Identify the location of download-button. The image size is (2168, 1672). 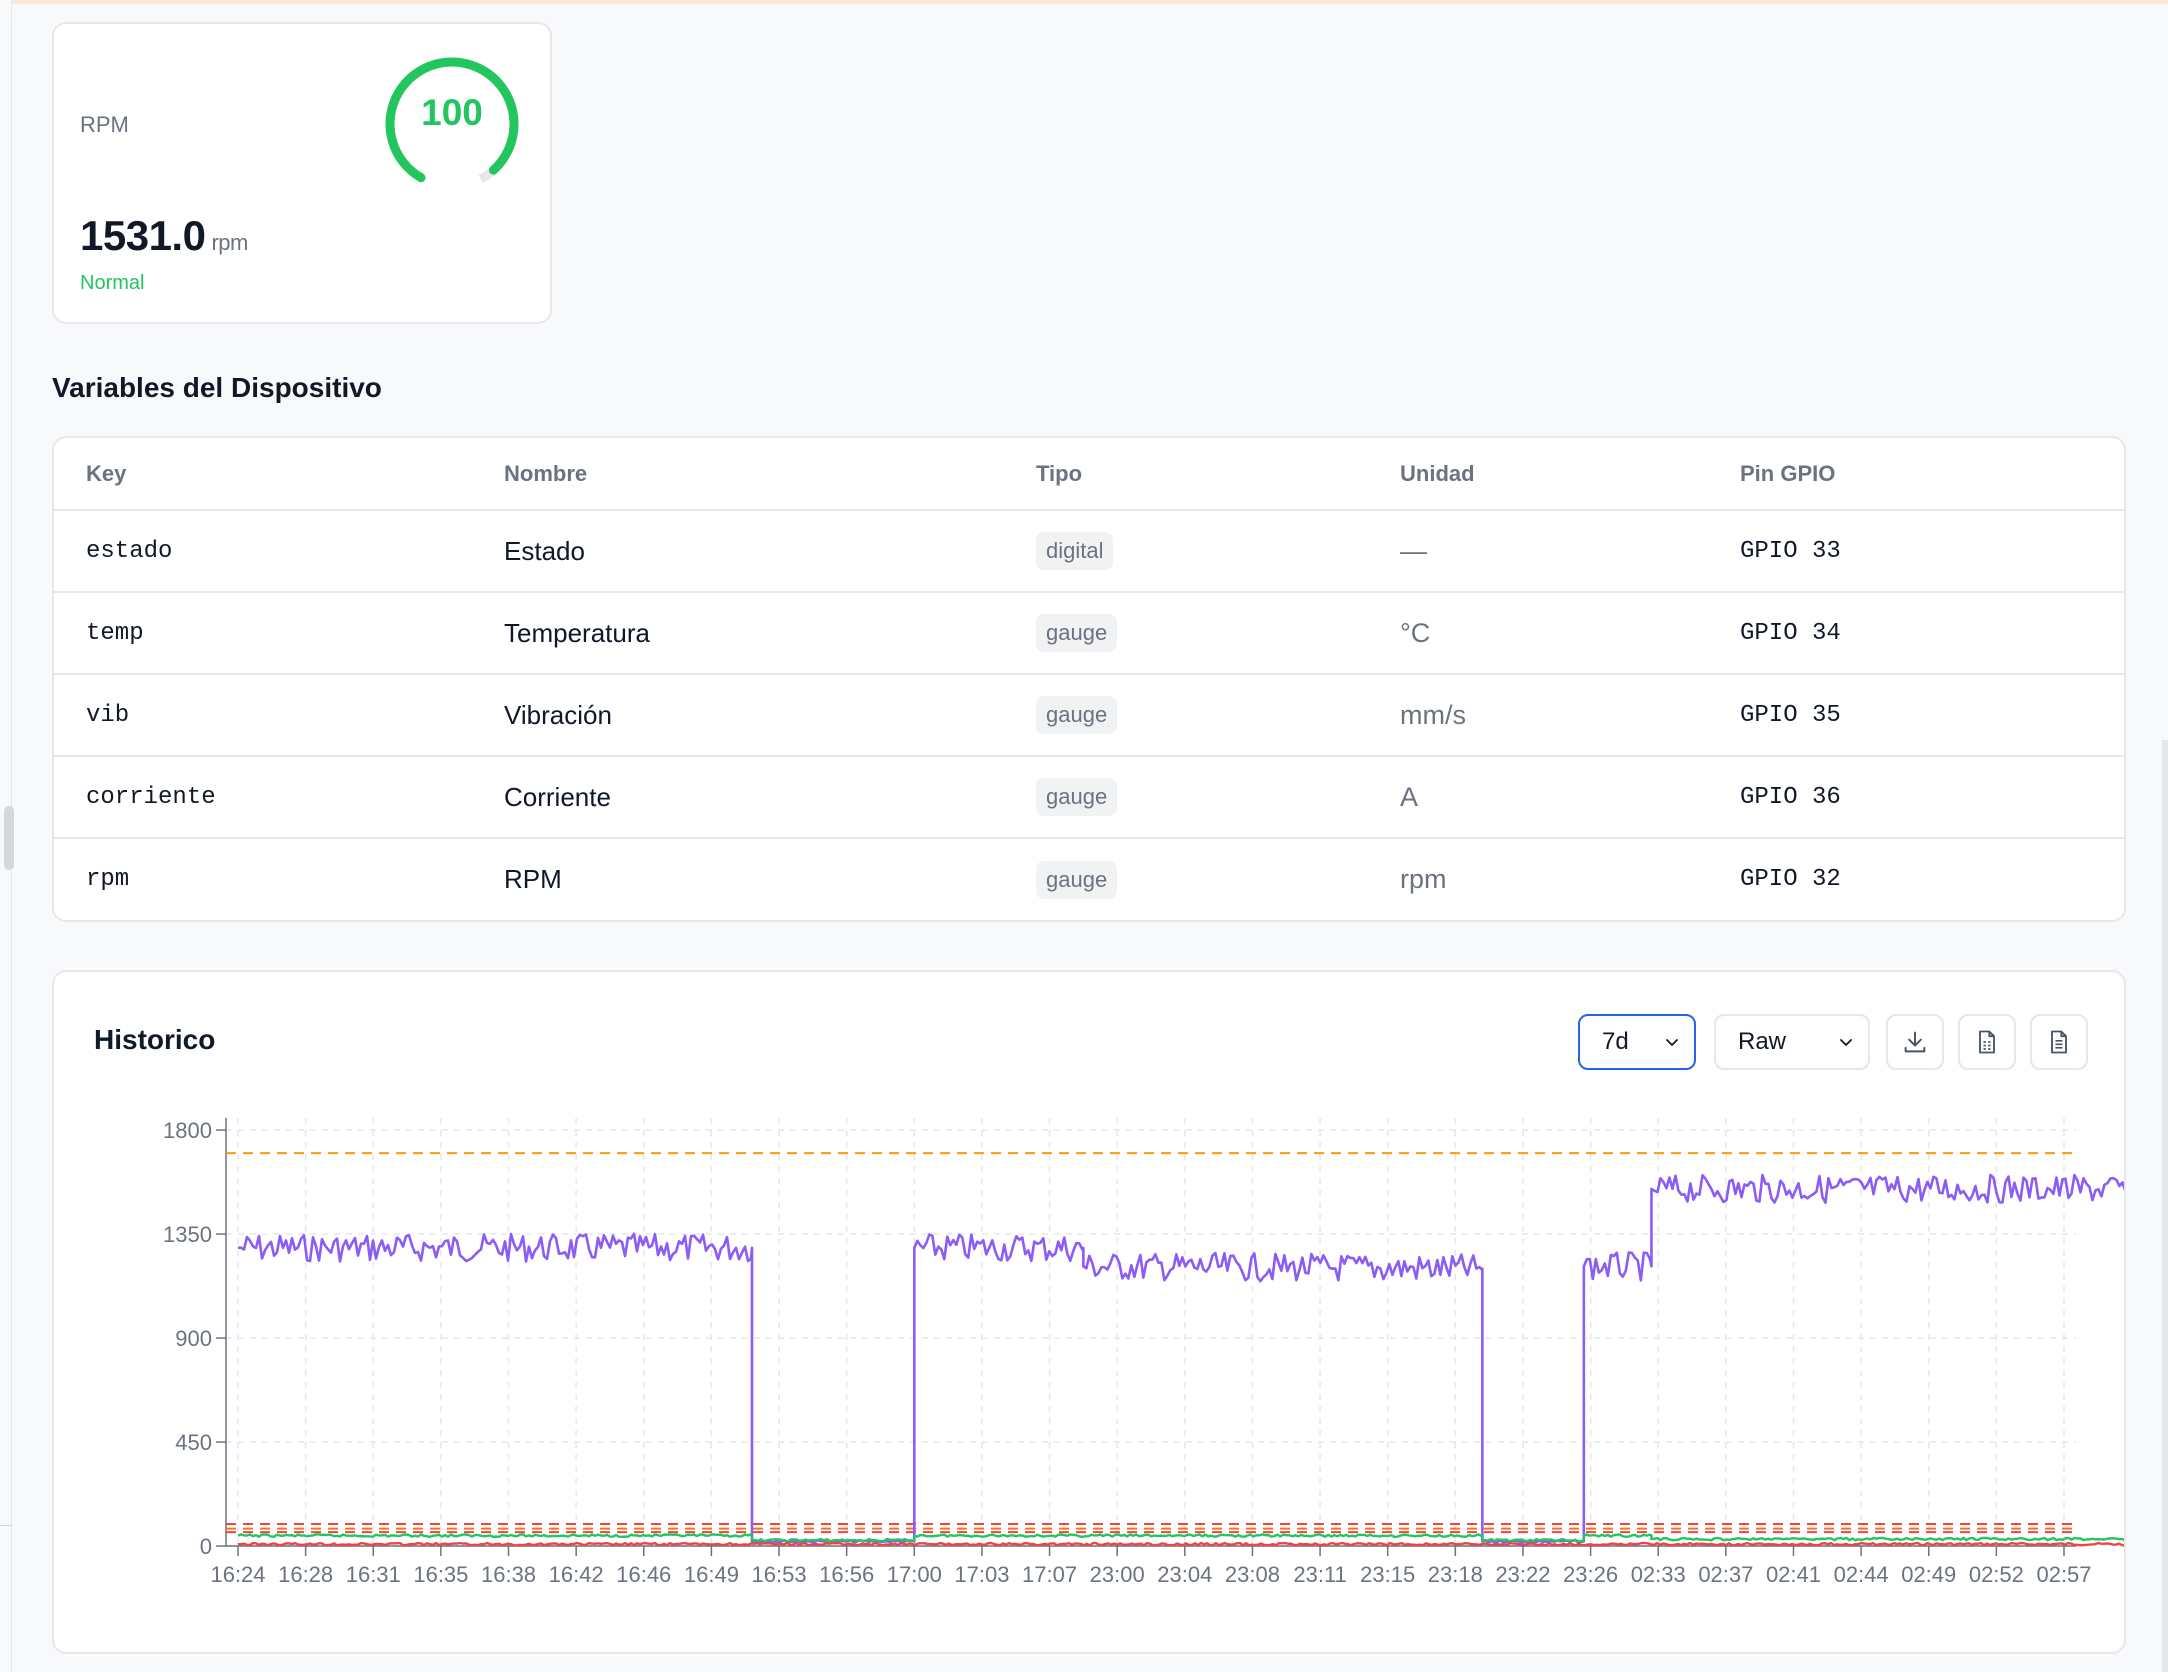
(1915, 1042).